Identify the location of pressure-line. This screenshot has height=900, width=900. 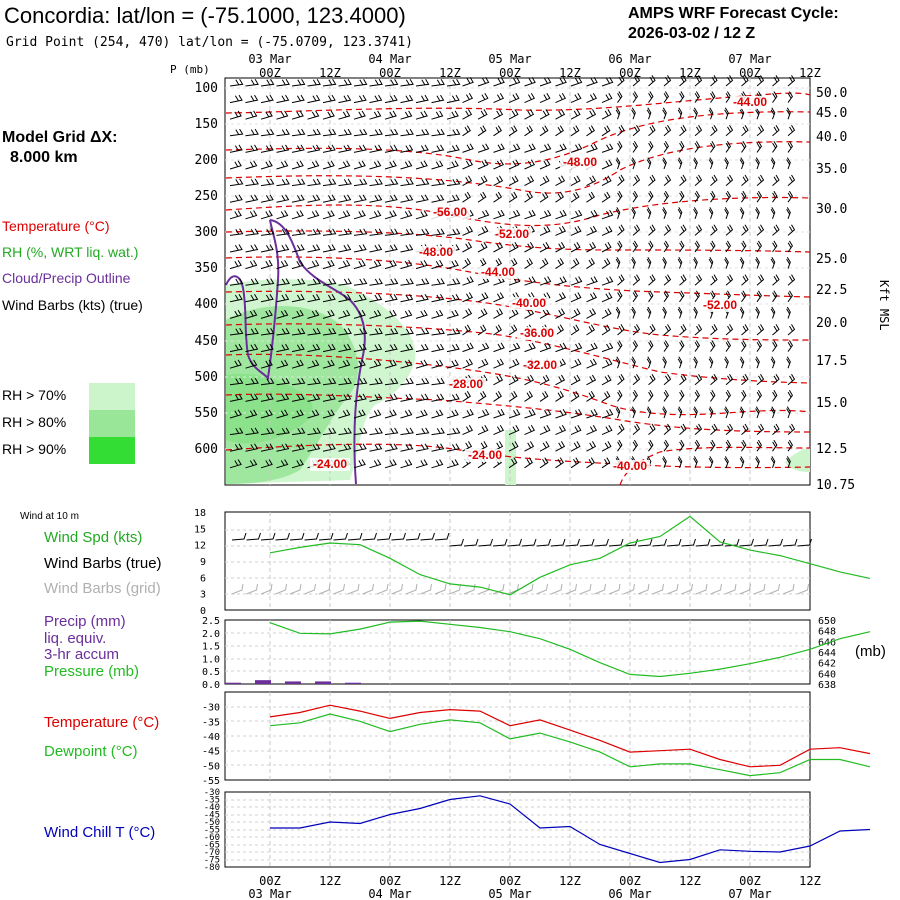
(570, 649).